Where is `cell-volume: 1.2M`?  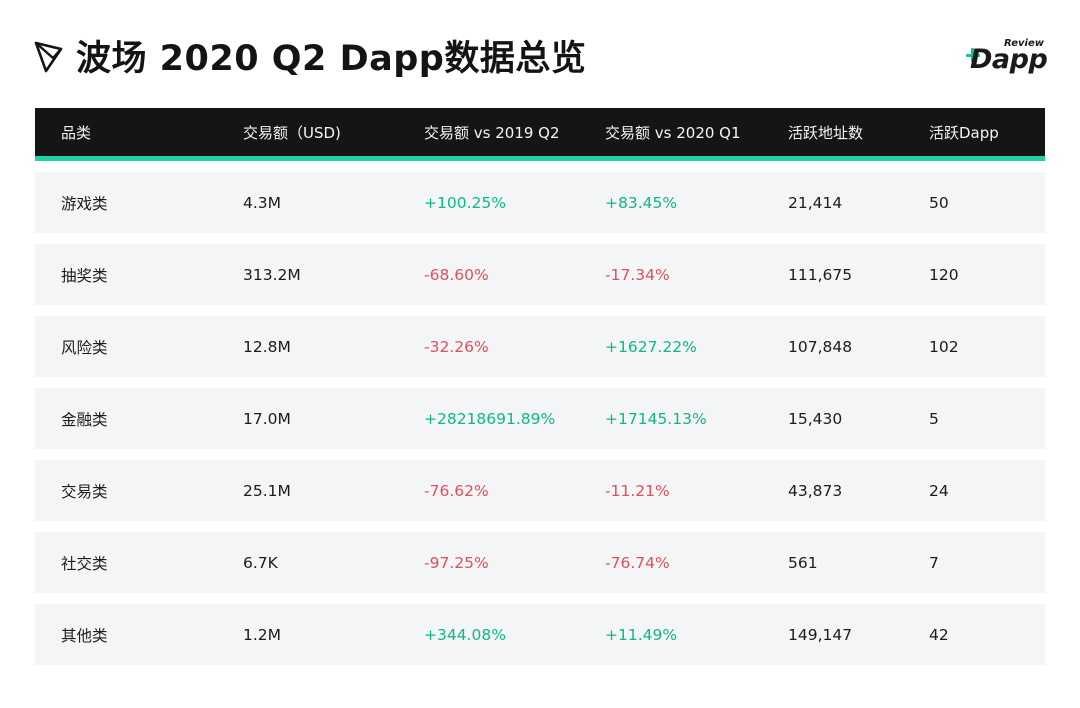 cell-volume: 1.2M is located at coordinates (262, 634).